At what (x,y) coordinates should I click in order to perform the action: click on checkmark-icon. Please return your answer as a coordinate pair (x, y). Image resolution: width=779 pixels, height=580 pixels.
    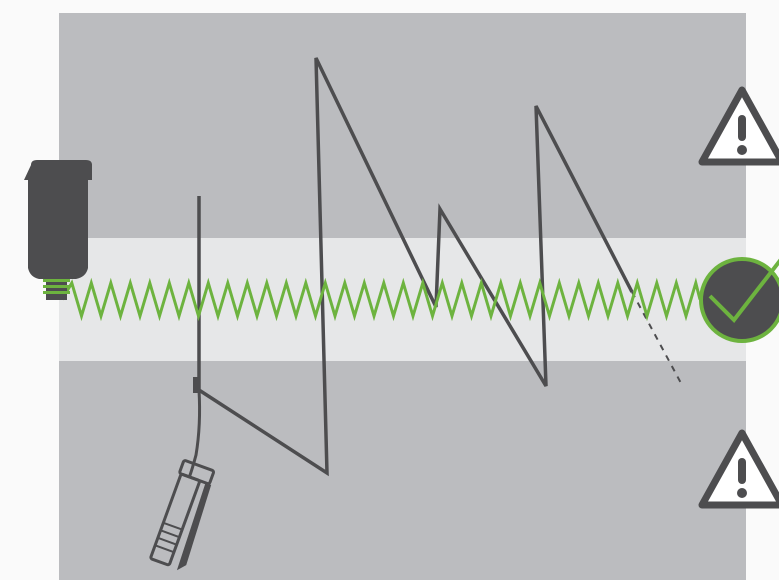
    Looking at the image, I should click on (739, 300).